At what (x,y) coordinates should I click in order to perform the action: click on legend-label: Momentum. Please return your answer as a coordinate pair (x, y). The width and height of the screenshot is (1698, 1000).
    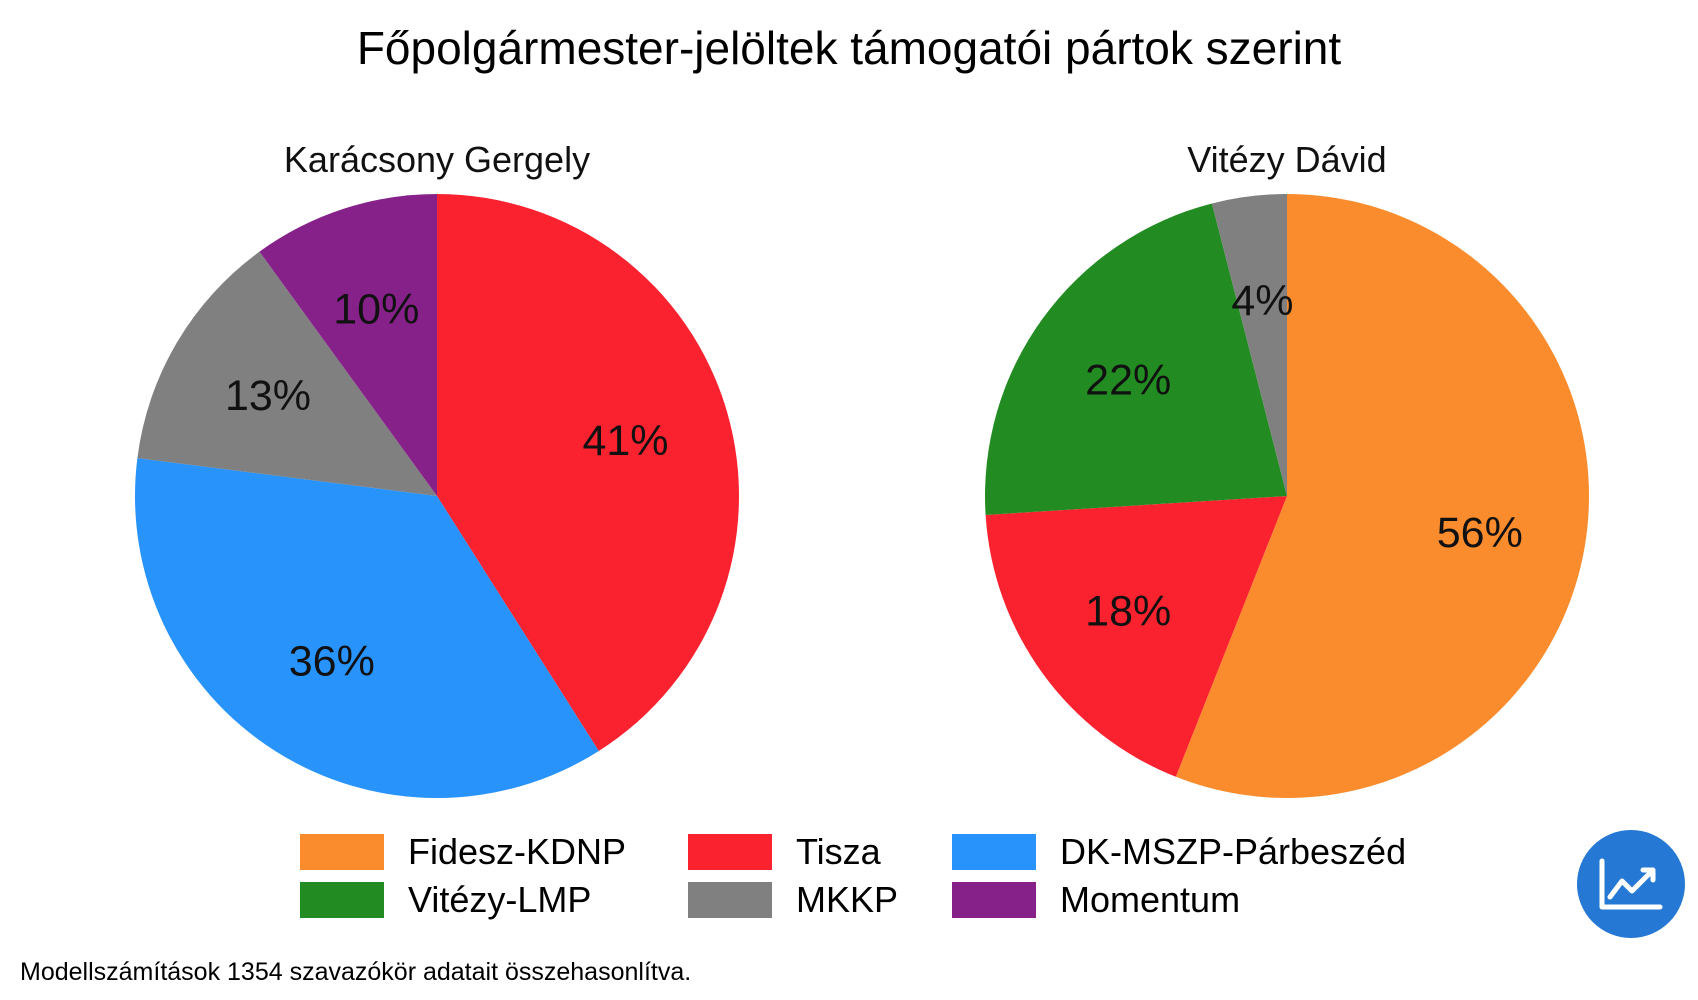
    Looking at the image, I should click on (1150, 899).